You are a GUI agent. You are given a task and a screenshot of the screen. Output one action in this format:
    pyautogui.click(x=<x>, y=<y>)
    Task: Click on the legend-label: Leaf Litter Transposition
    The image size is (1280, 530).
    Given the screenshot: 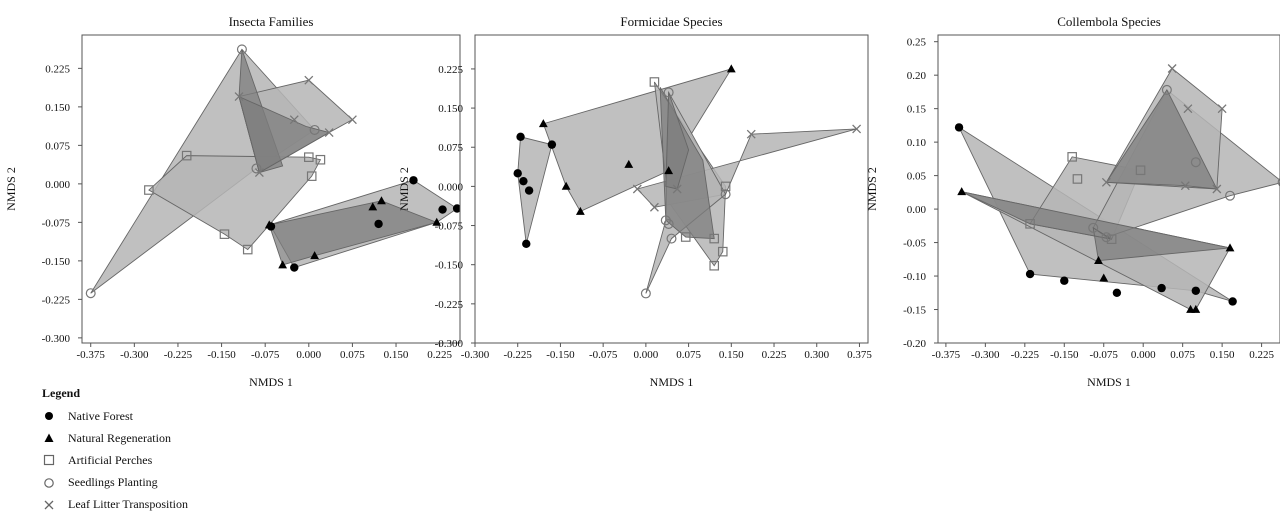 What is the action you would take?
    pyautogui.click(x=128, y=504)
    